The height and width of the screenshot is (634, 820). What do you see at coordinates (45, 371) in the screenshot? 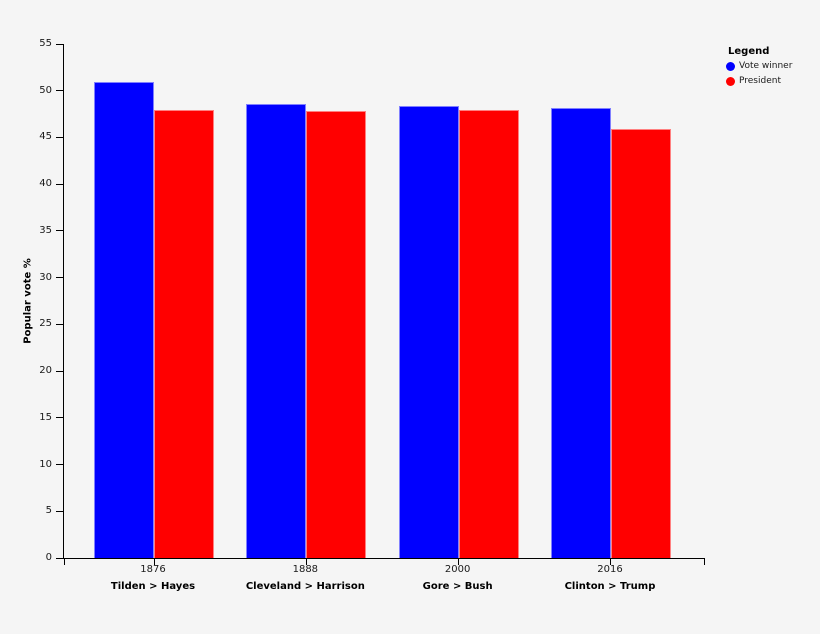
I see `y-tick-label: 20` at bounding box center [45, 371].